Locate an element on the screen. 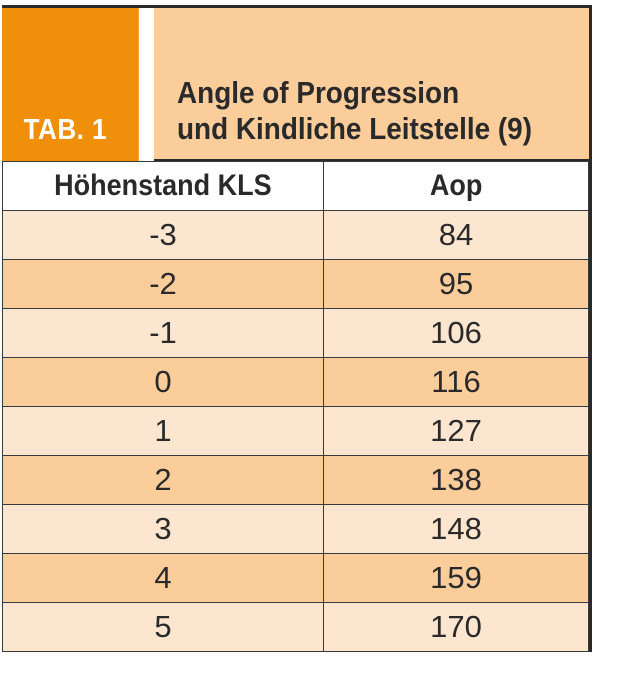 The width and height of the screenshot is (633, 683). table-row: -1 106 is located at coordinates (295, 333).